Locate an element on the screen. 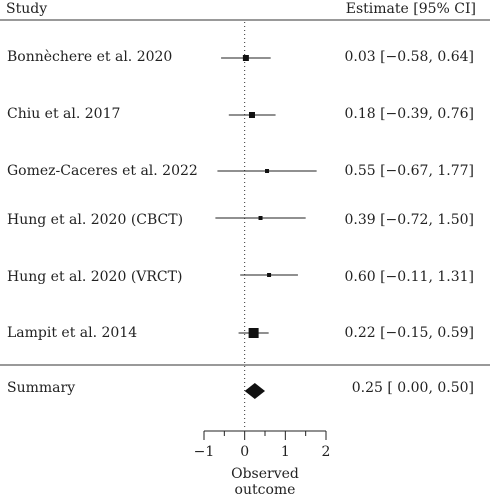 The image size is (490, 498). estimate-label-2: 0.18 [−0.39, 0.76] is located at coordinates (409, 114).